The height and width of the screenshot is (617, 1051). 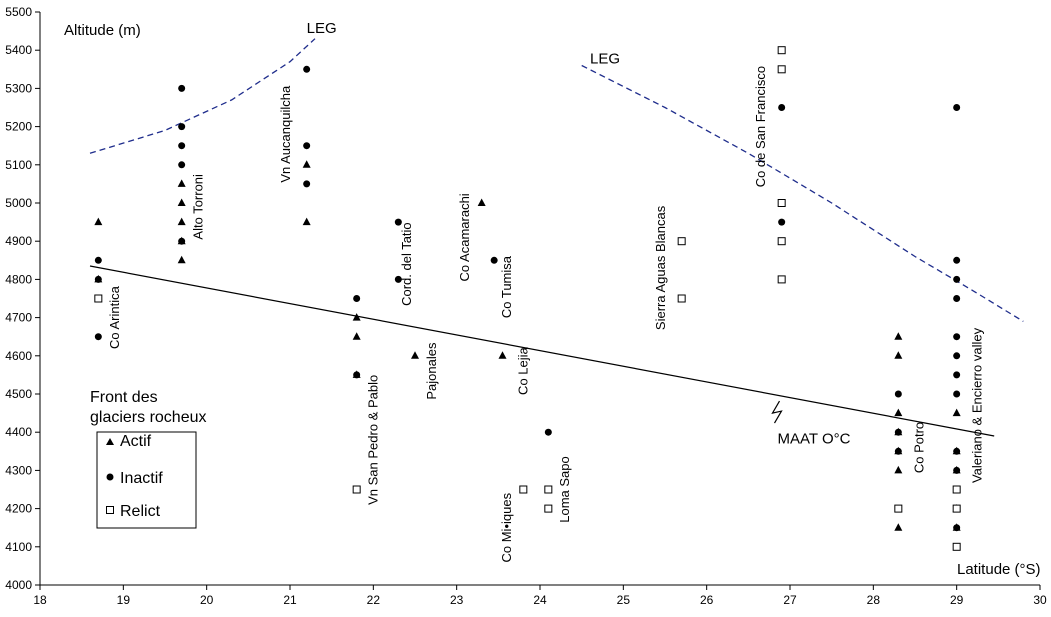 I want to click on legend-label-relict: Relict, so click(x=140, y=511).